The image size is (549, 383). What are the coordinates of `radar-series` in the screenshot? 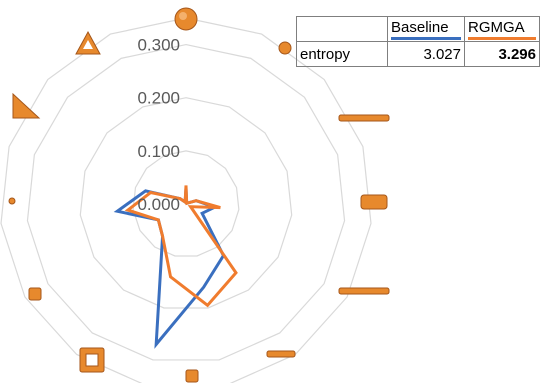 It's located at (175, 267).